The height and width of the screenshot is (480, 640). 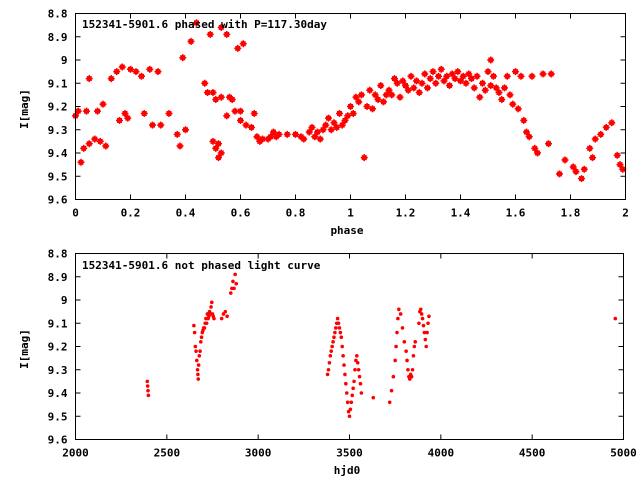 I want to click on bottom-x-tick-label: 5000, so click(x=623, y=453).